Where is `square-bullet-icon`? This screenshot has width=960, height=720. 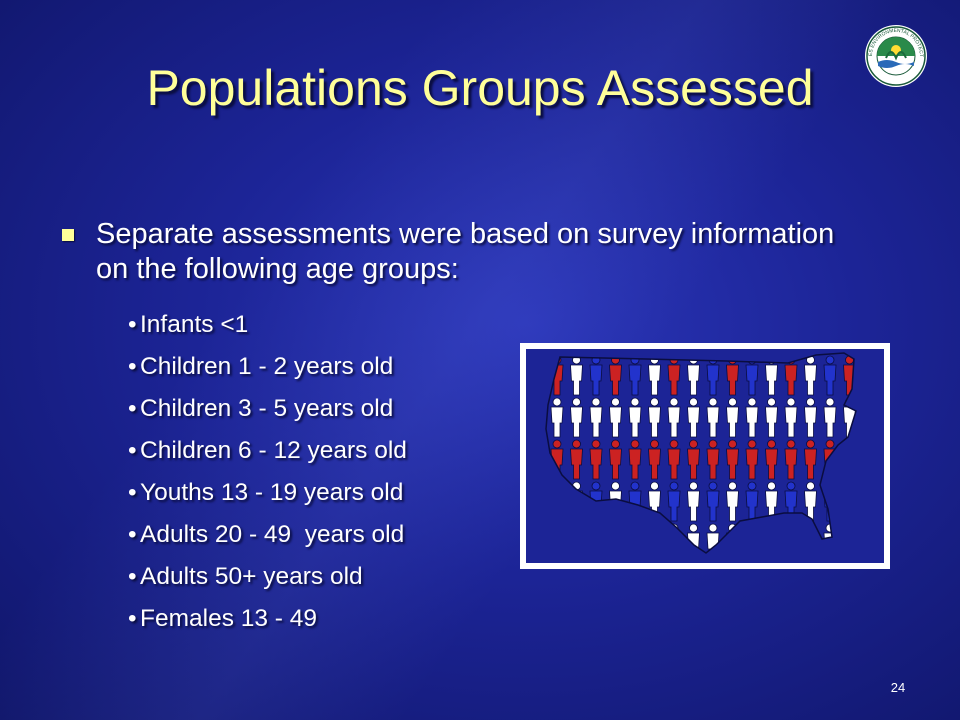
square-bullet-icon is located at coordinates (68, 235).